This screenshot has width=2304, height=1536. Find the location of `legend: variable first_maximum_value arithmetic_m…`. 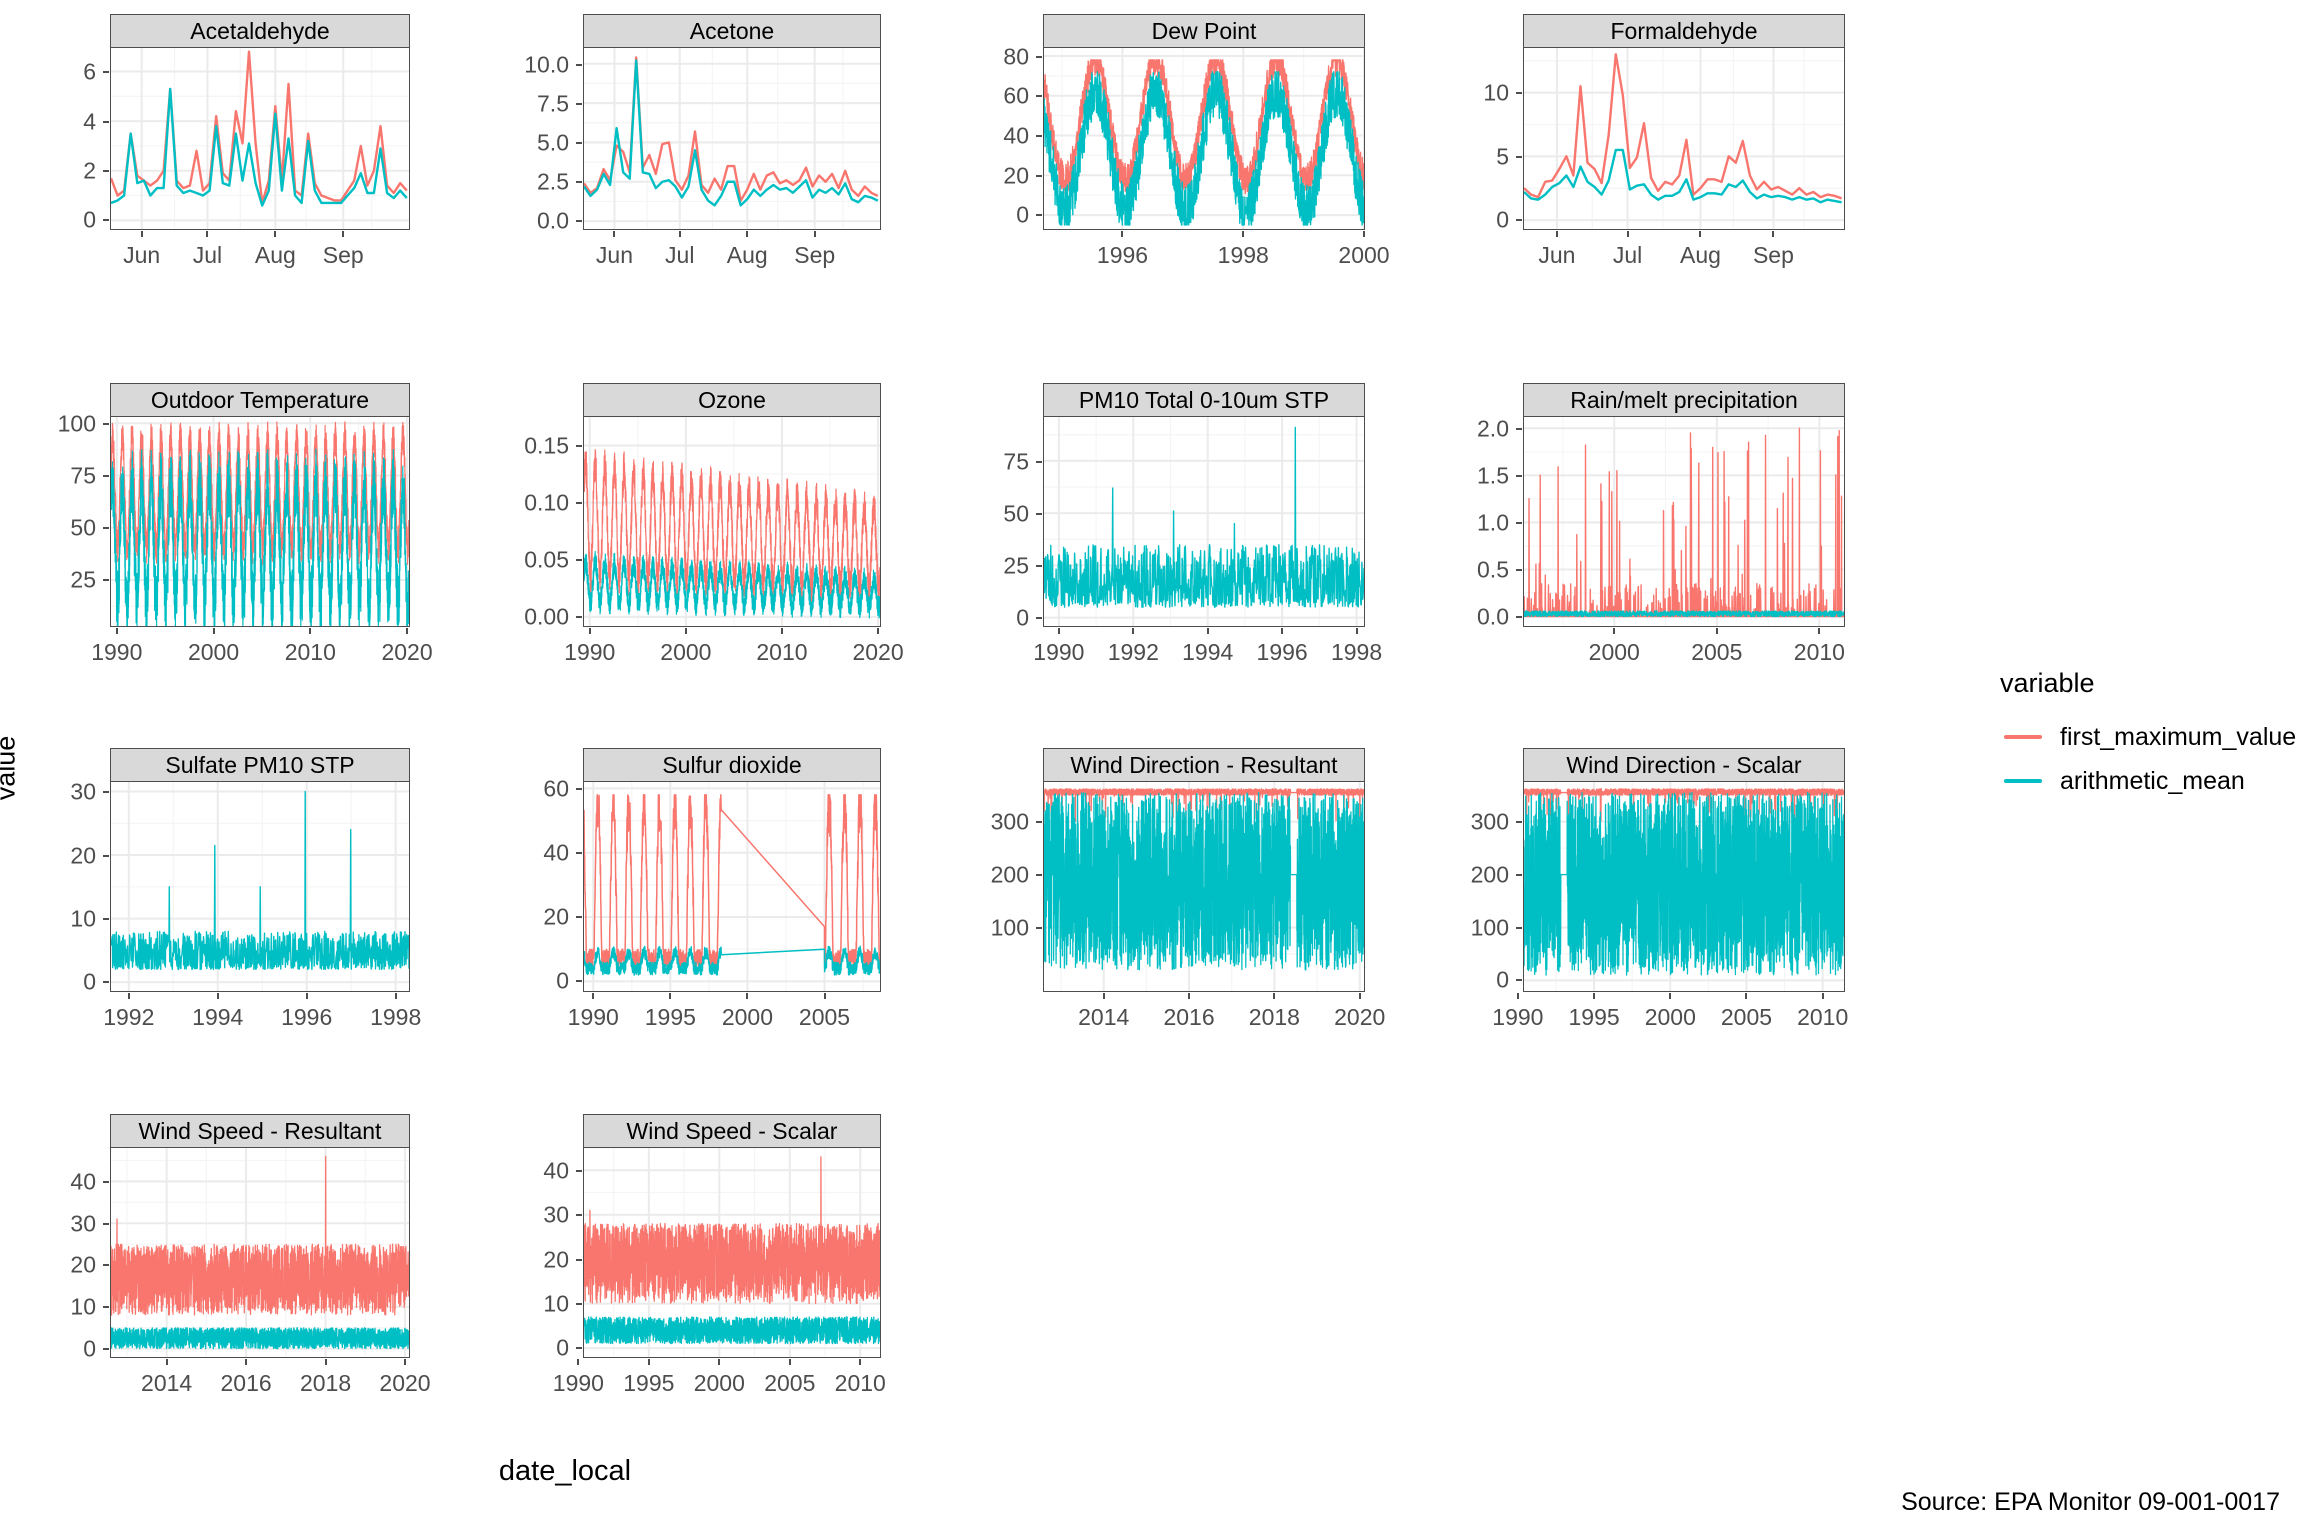

legend: variable first_maximum_value arithmetic_m… is located at coordinates (2148, 735).